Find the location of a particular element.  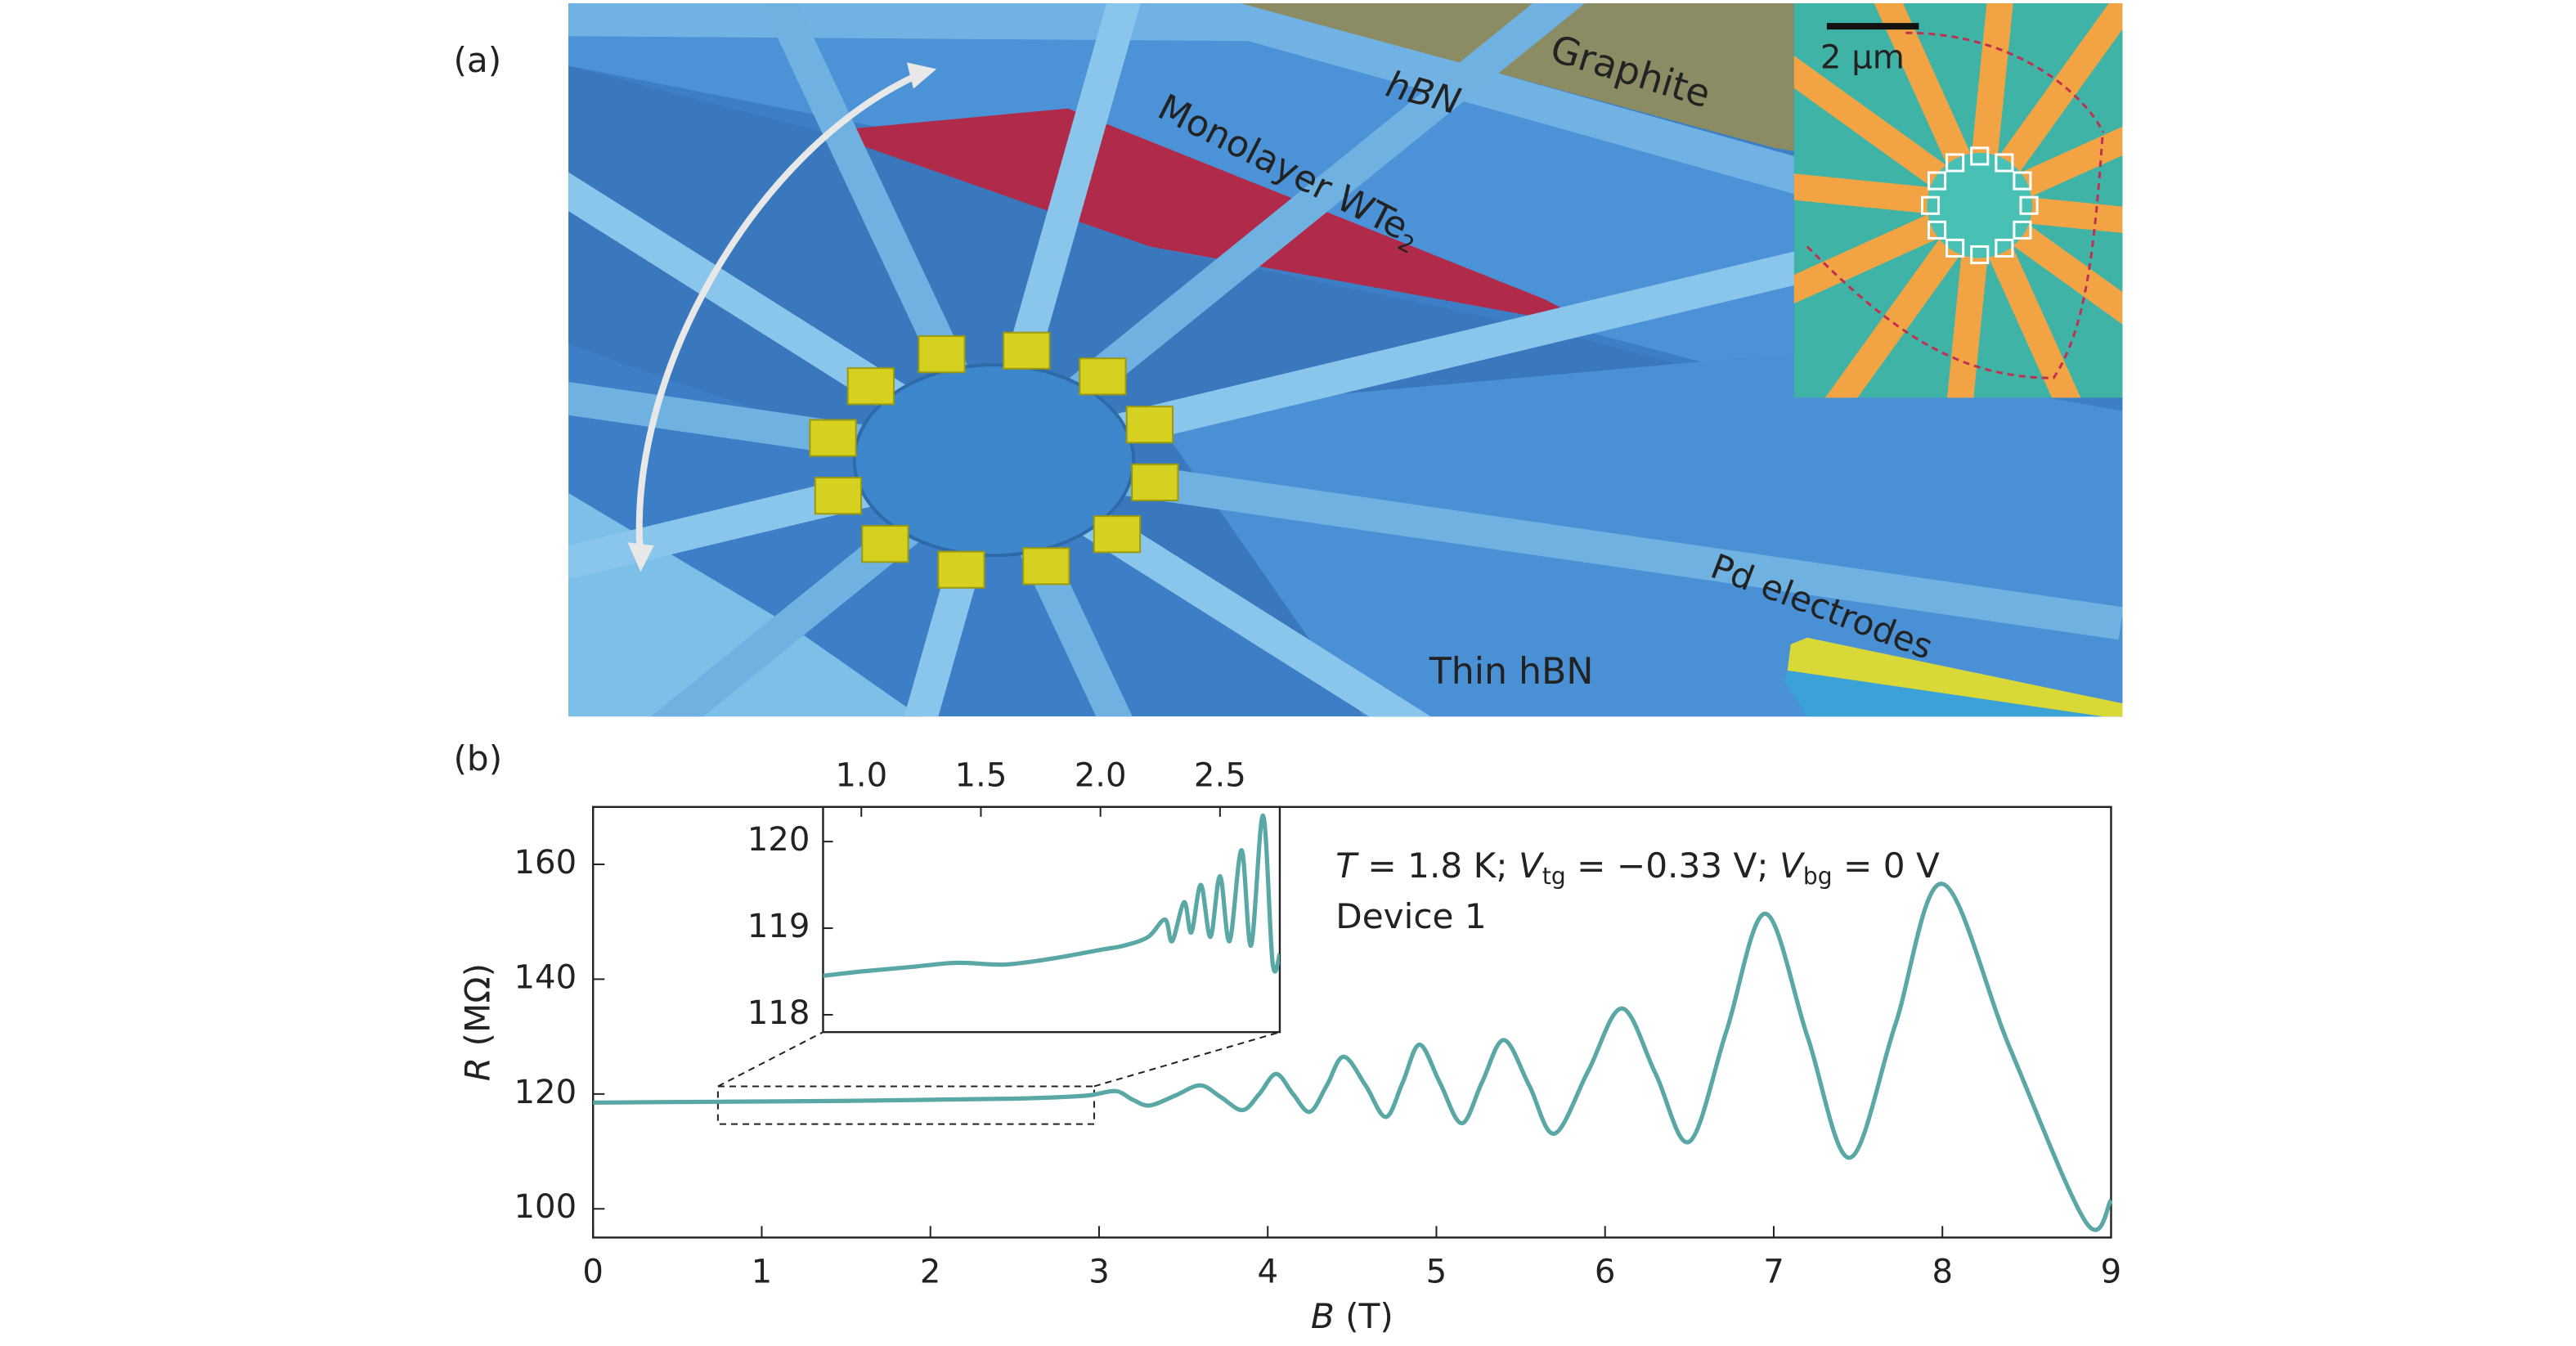

micrograph-disk is located at coordinates (1980, 205).